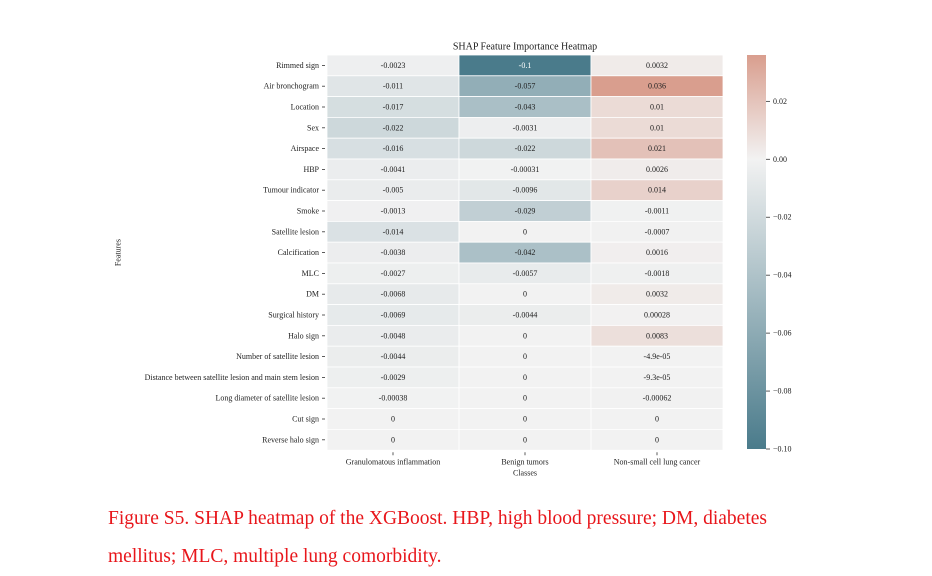 The image size is (932, 576). I want to click on heatmap-cell, so click(657, 439).